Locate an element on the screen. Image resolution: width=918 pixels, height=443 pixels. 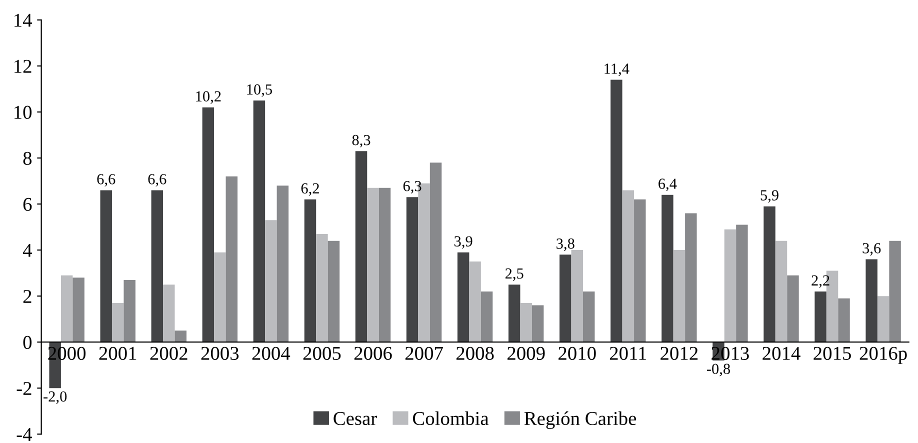
data-label: 6,4 is located at coordinates (667, 185).